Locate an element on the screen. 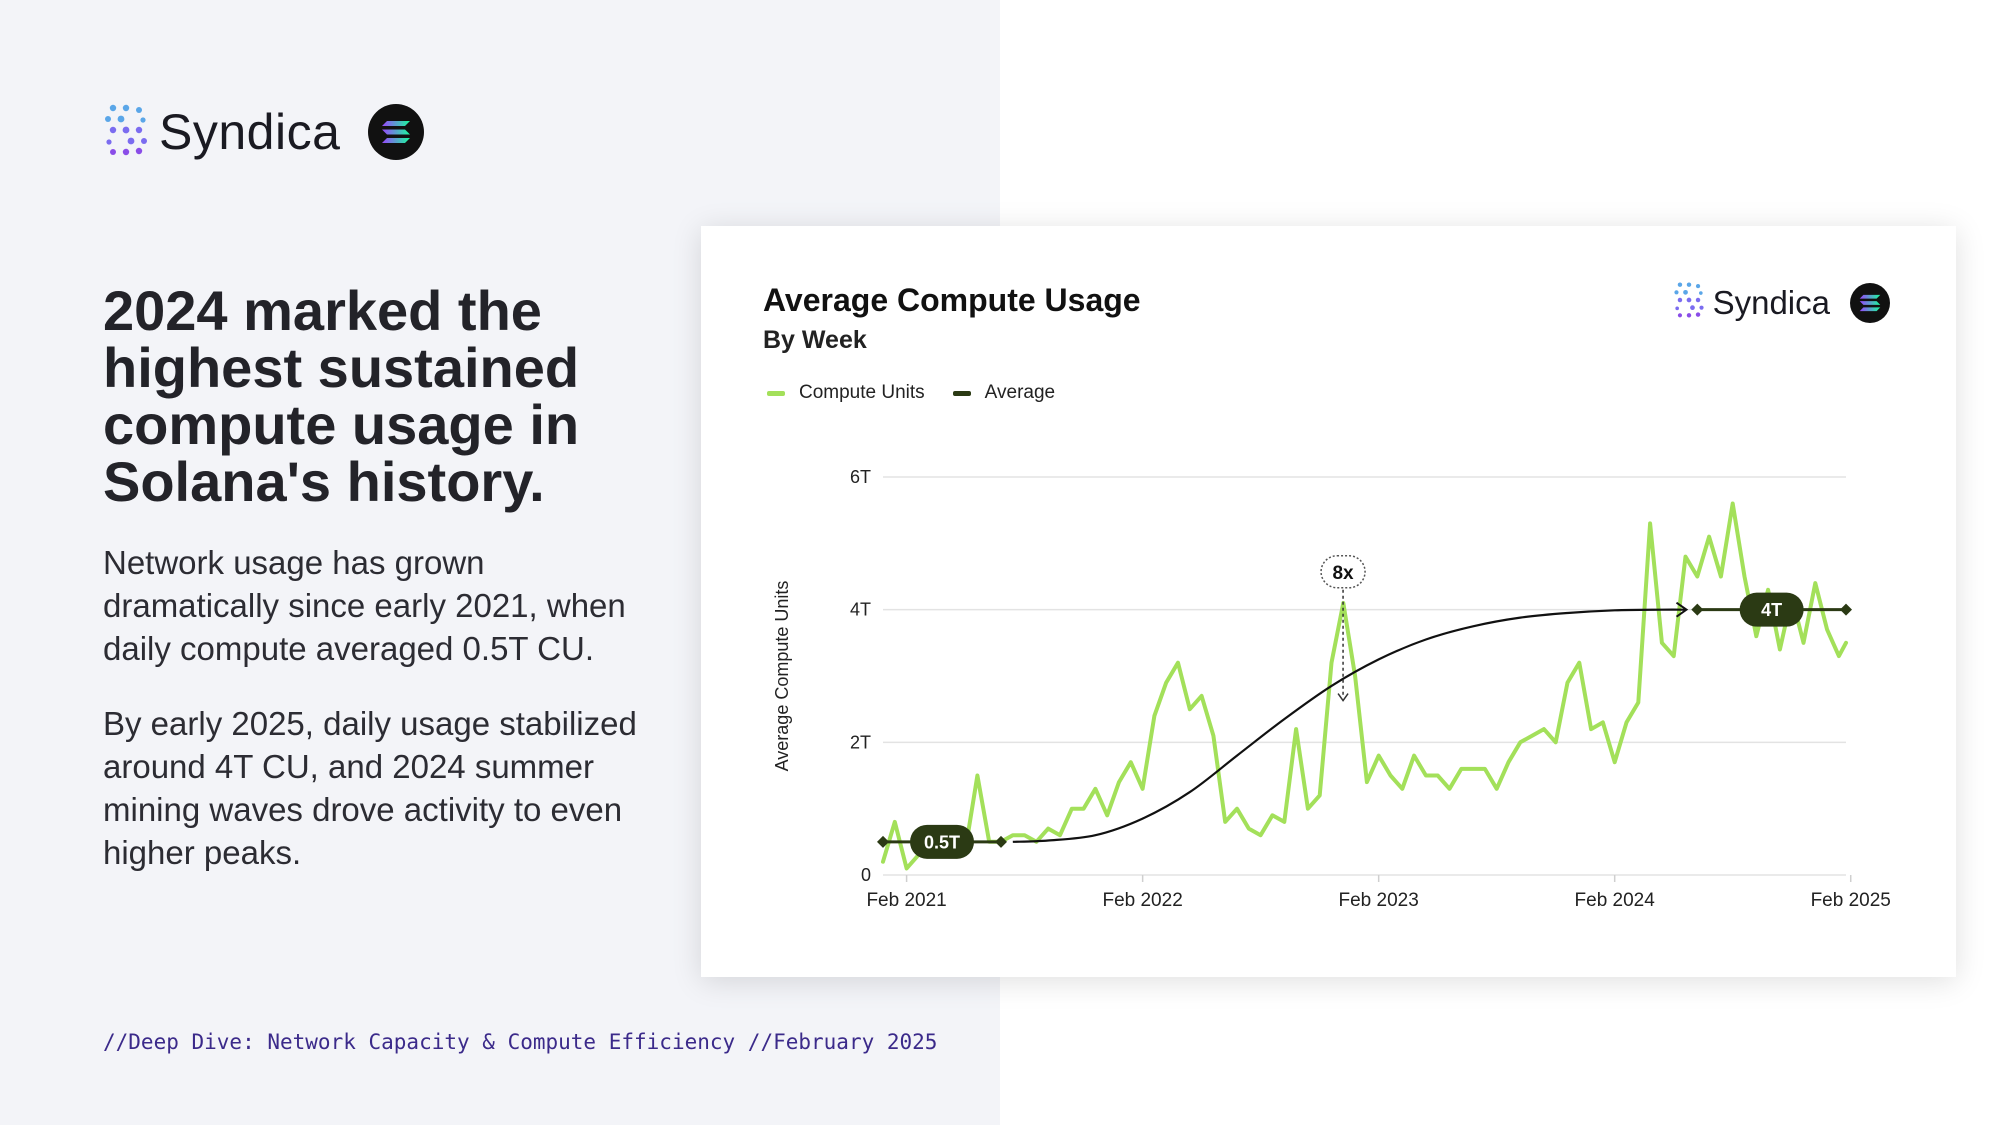 The height and width of the screenshot is (1125, 2000). brand-name: Syndica is located at coordinates (250, 132).